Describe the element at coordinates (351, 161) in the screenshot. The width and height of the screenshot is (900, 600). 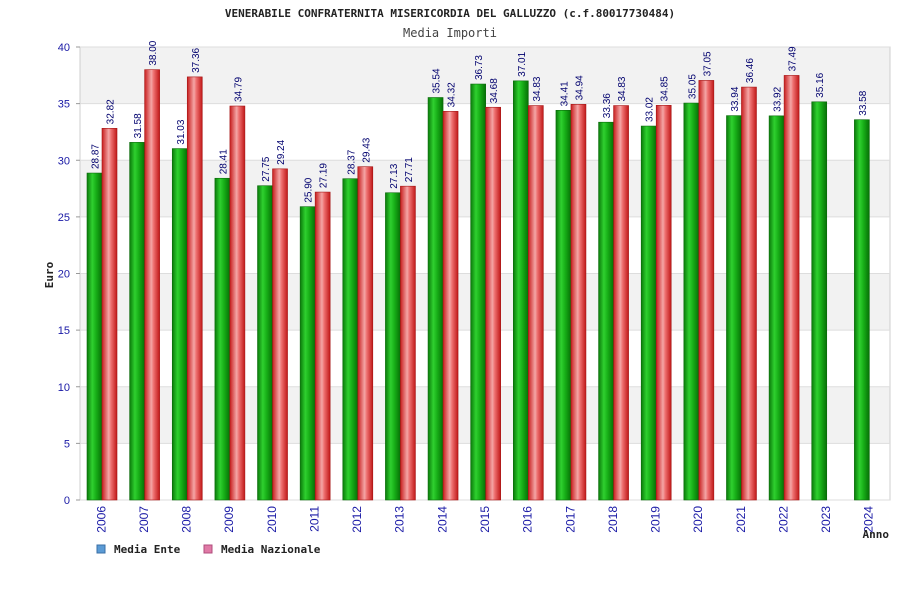
I see `data-label-media-ente-2012: 28.37` at that location.